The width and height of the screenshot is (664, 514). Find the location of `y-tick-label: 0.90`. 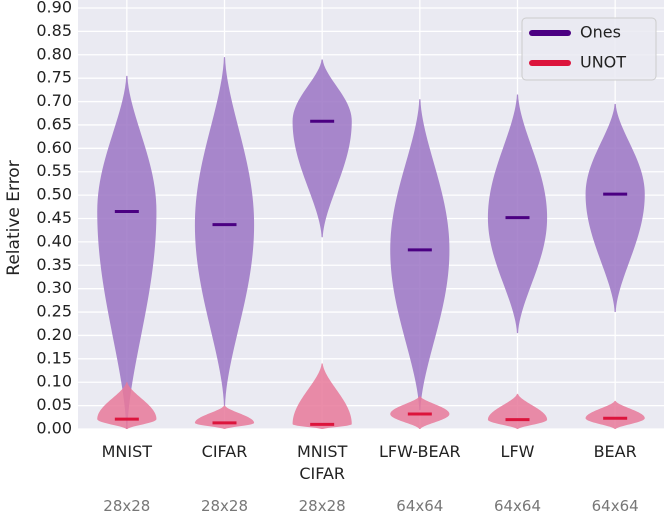

y-tick-label: 0.90 is located at coordinates (54, 8).